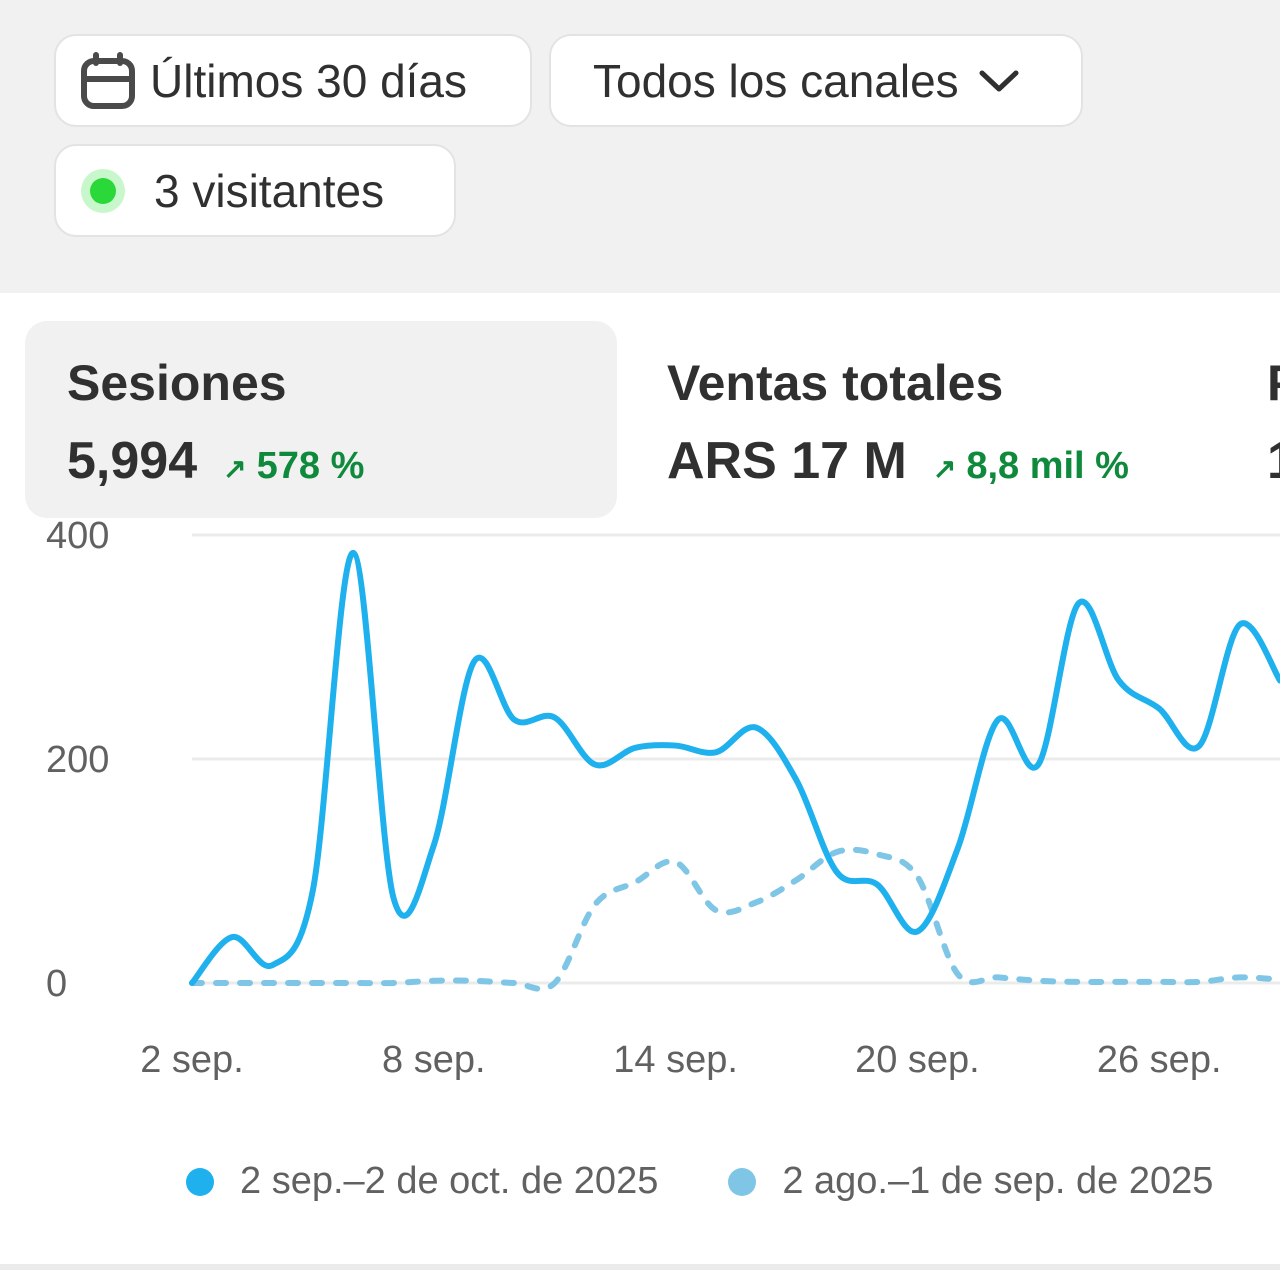  I want to click on live-status-dot-icon, so click(103, 190).